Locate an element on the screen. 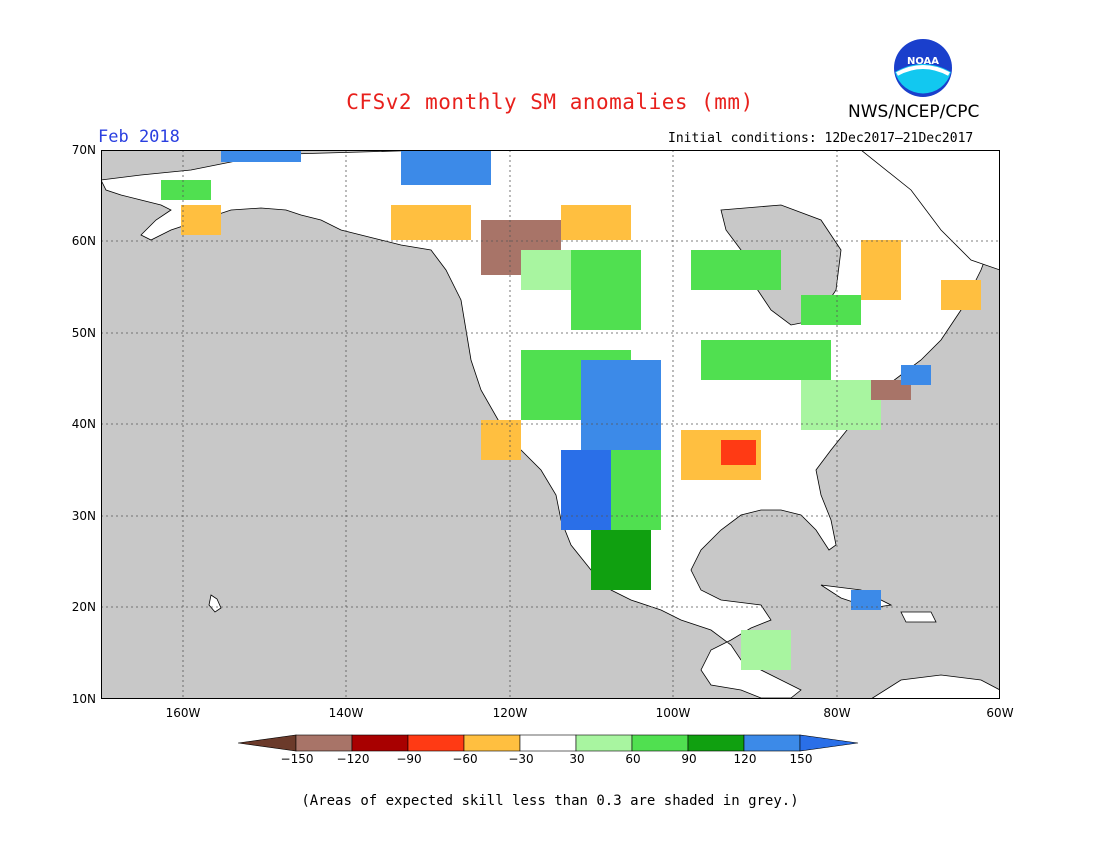  hawaii is located at coordinates (215, 603).